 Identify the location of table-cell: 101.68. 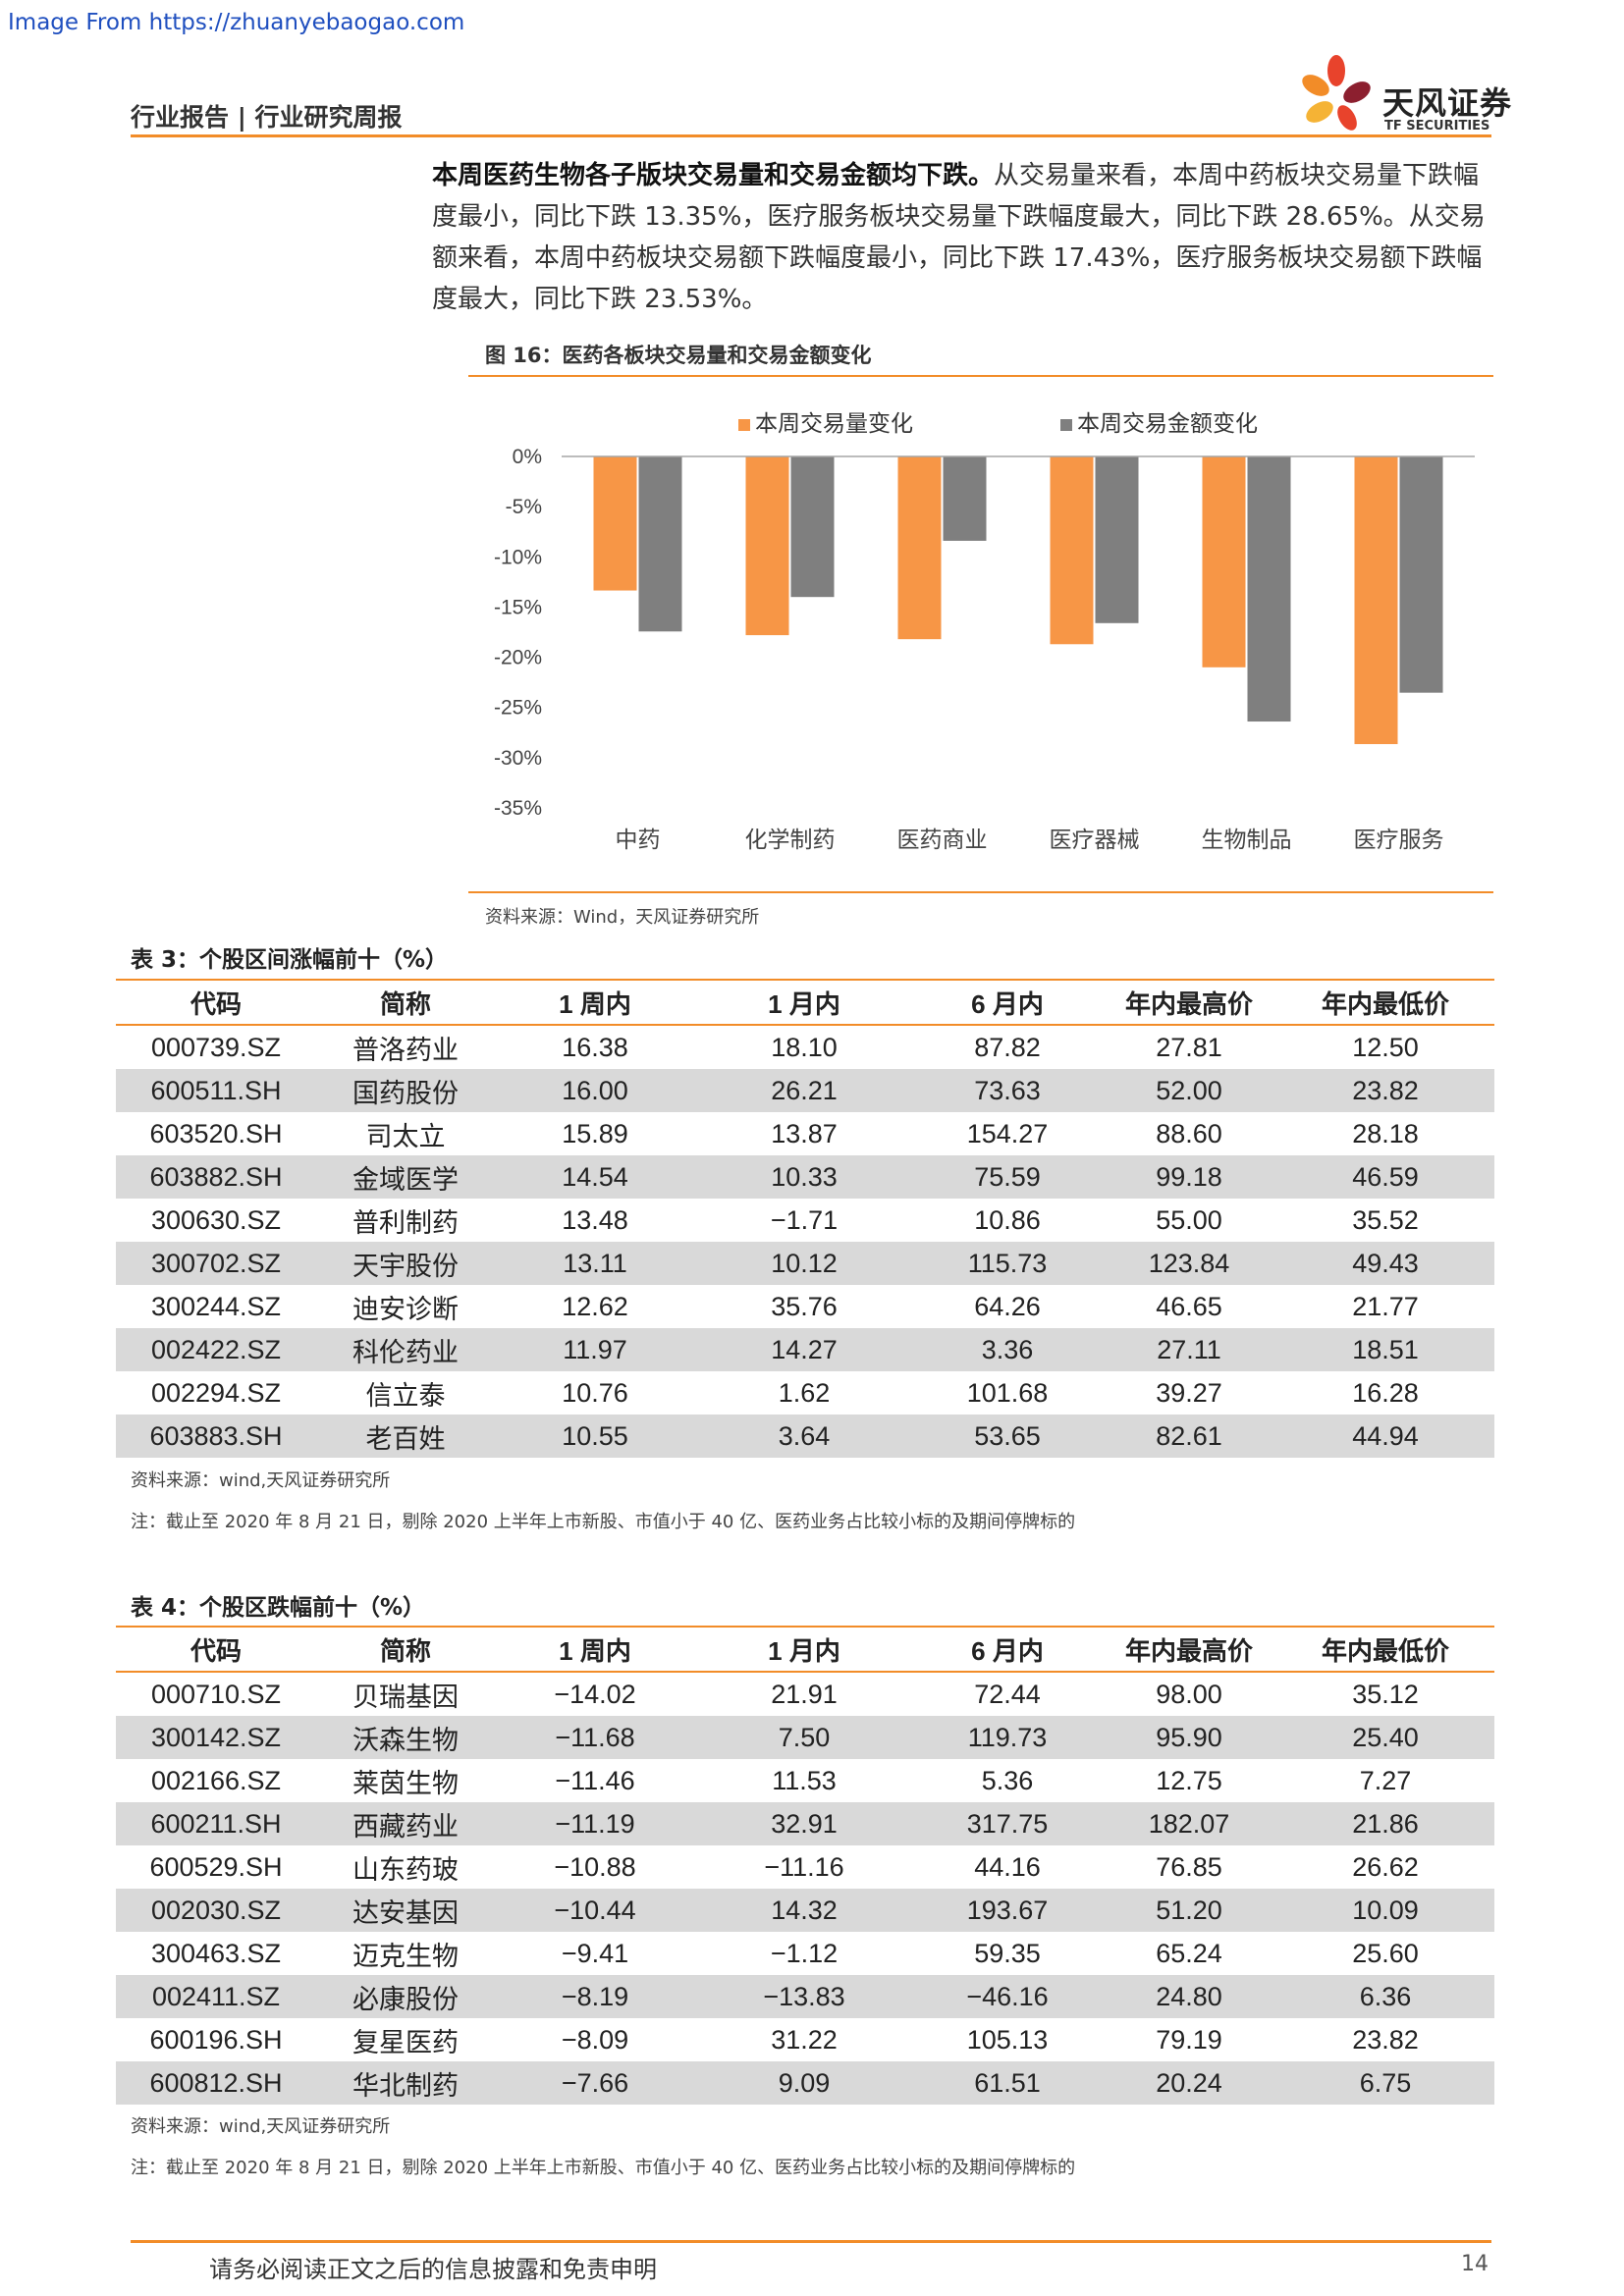
(1007, 1392).